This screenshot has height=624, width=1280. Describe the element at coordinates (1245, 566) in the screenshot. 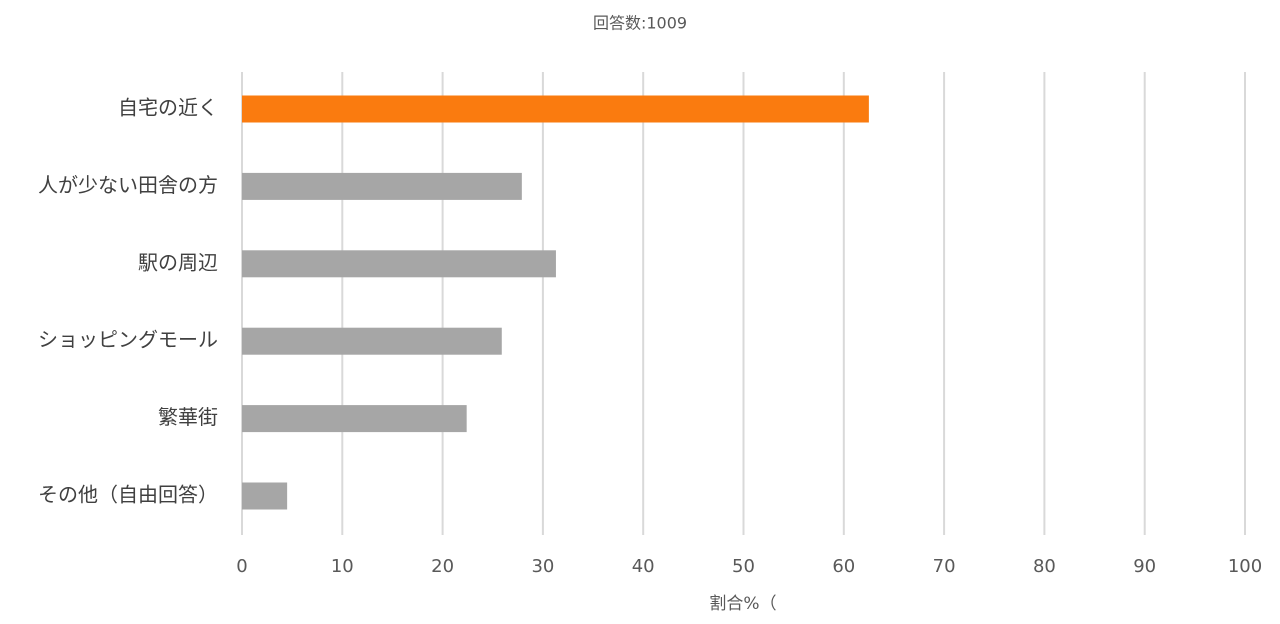

I see `x-tick-label: 100` at that location.